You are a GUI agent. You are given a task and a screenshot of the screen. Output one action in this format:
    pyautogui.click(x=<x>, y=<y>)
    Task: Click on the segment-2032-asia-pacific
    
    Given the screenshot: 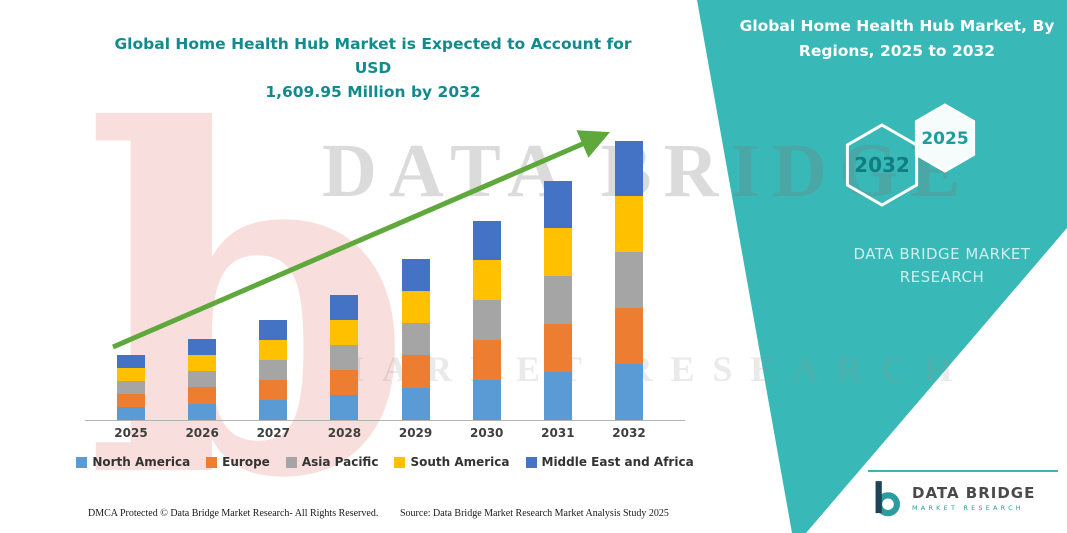 What is the action you would take?
    pyautogui.click(x=628, y=280)
    